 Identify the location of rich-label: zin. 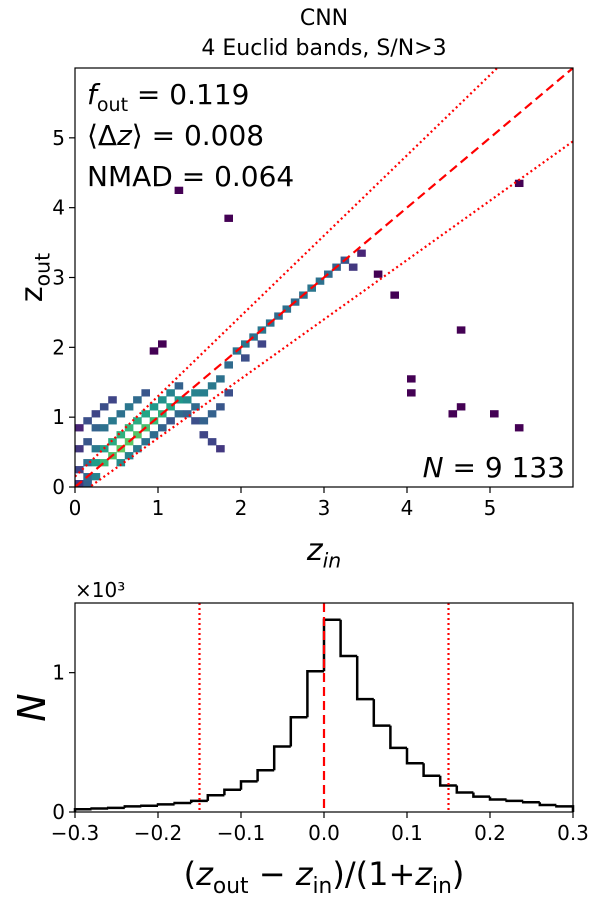
(323, 553).